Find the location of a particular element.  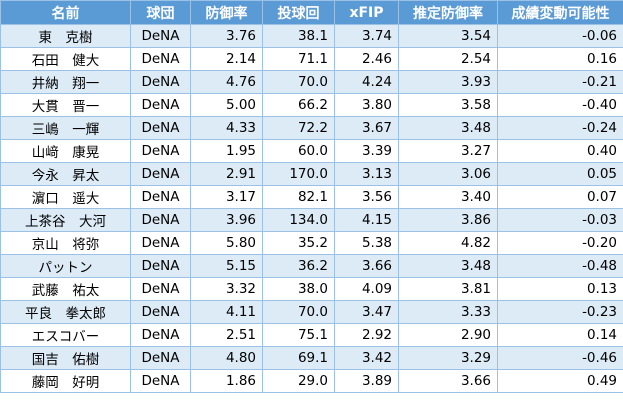

cell-name: 大貫 晋一 is located at coordinates (65, 105).